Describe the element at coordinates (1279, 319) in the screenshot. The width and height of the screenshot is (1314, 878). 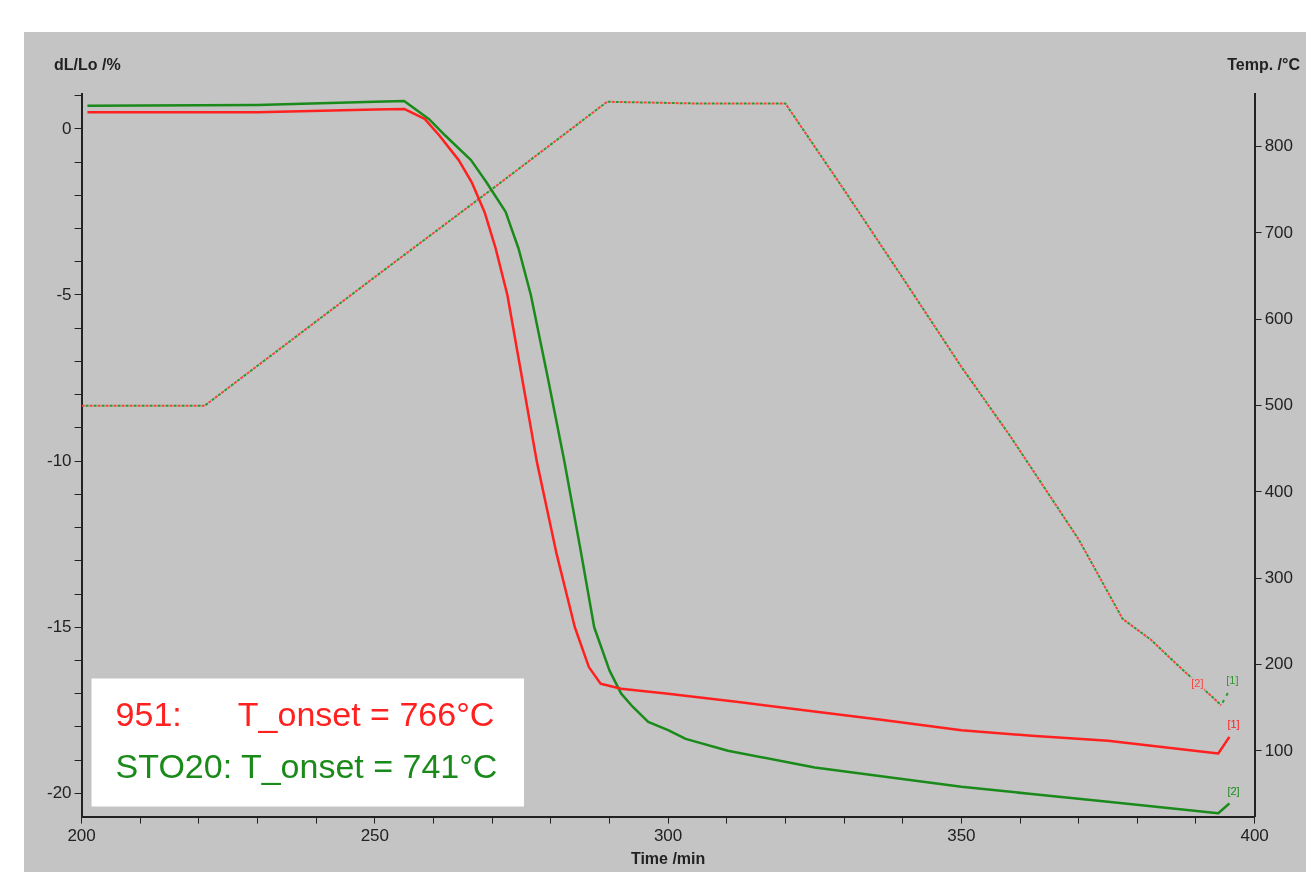
I see `y2-tick-label: 600` at that location.